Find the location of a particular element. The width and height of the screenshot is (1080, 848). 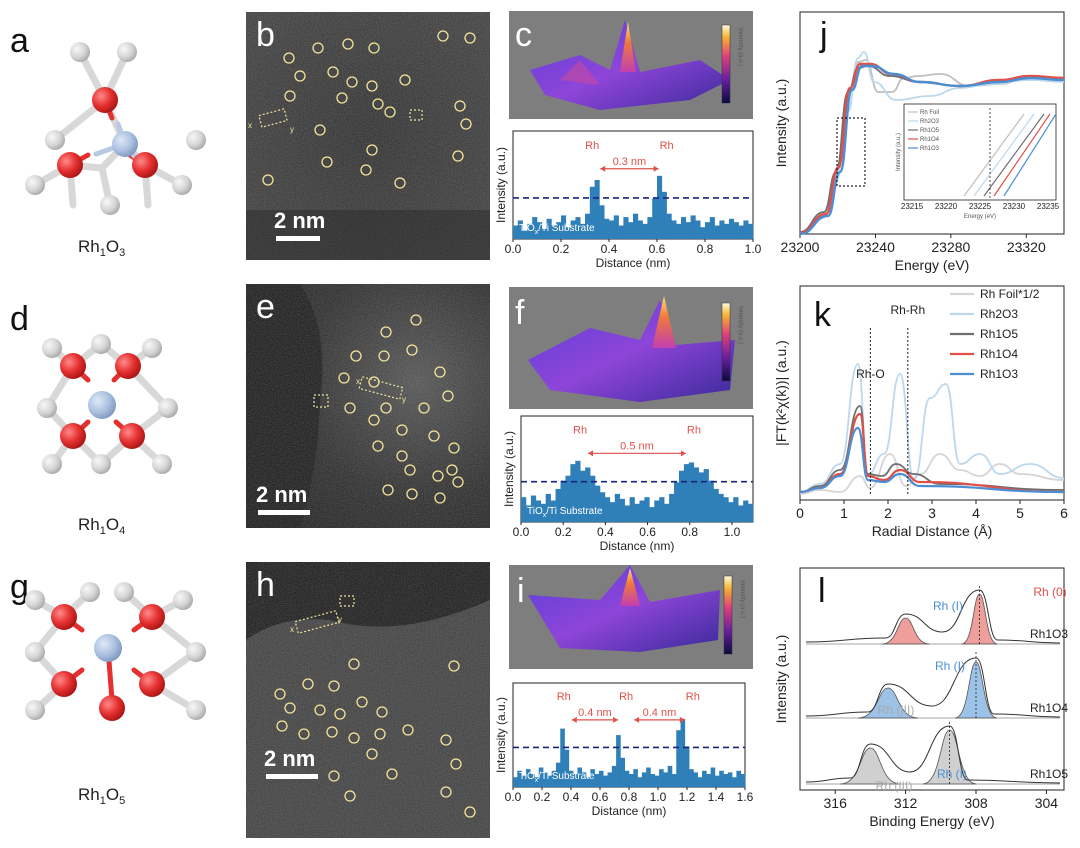

plot-frame is located at coordinates (932, 393).